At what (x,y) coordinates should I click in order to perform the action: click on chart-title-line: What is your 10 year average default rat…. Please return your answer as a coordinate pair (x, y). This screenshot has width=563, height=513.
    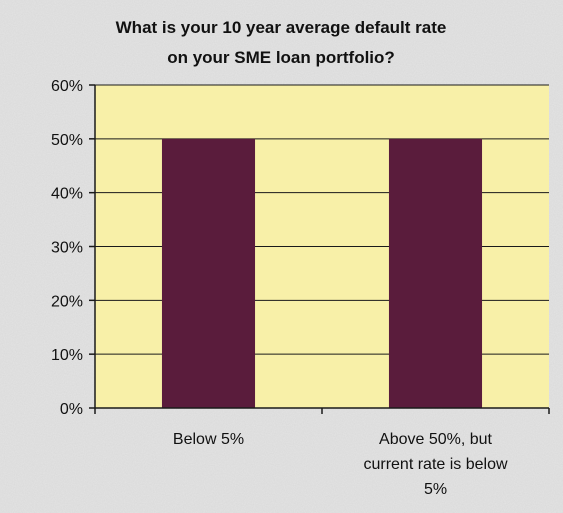
    Looking at the image, I should click on (281, 27).